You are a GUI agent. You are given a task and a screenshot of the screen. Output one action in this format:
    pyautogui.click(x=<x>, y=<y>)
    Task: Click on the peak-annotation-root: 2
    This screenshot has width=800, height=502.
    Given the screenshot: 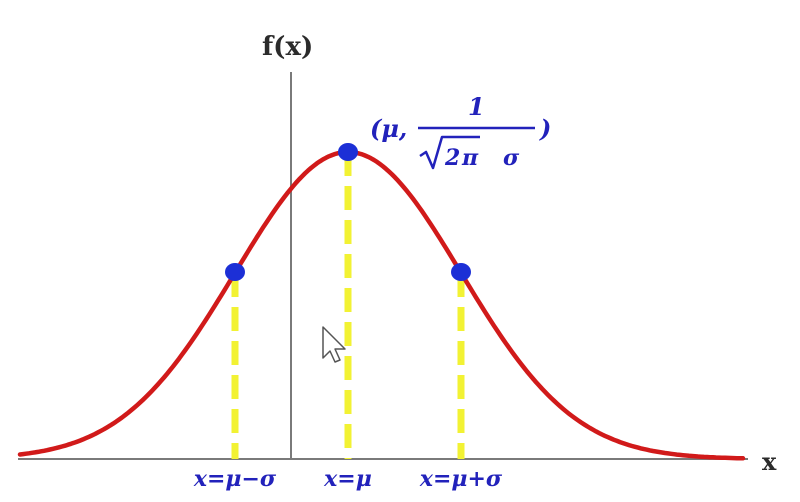 What is the action you would take?
    pyautogui.click(x=452, y=158)
    